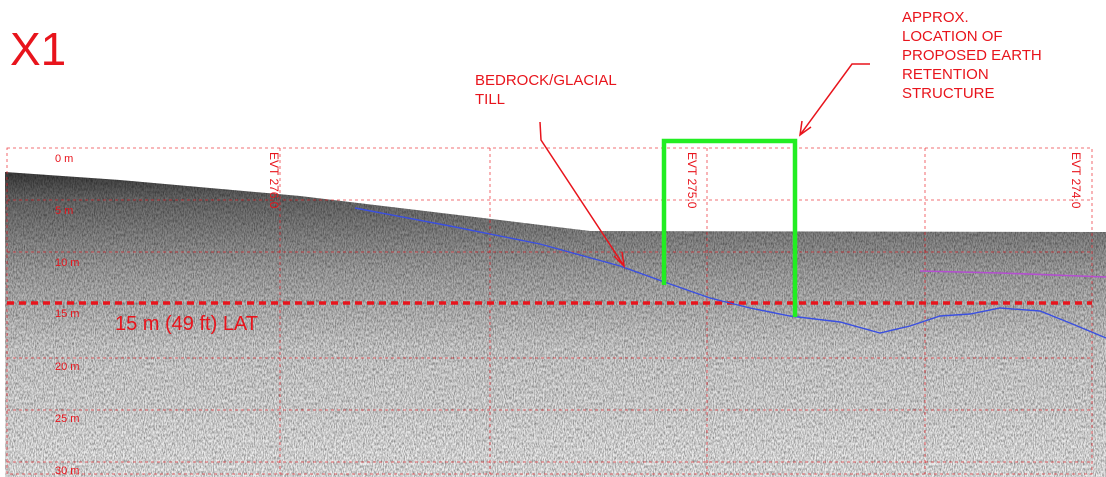  I want to click on depth-label: 25 m, so click(67, 419).